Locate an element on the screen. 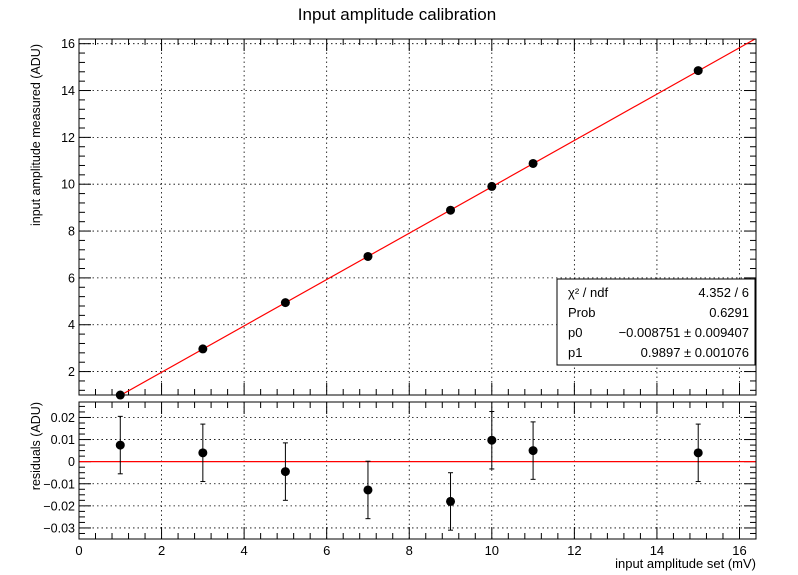 The height and width of the screenshot is (575, 798). stats-label: χ² / ndf is located at coordinates (588, 292).